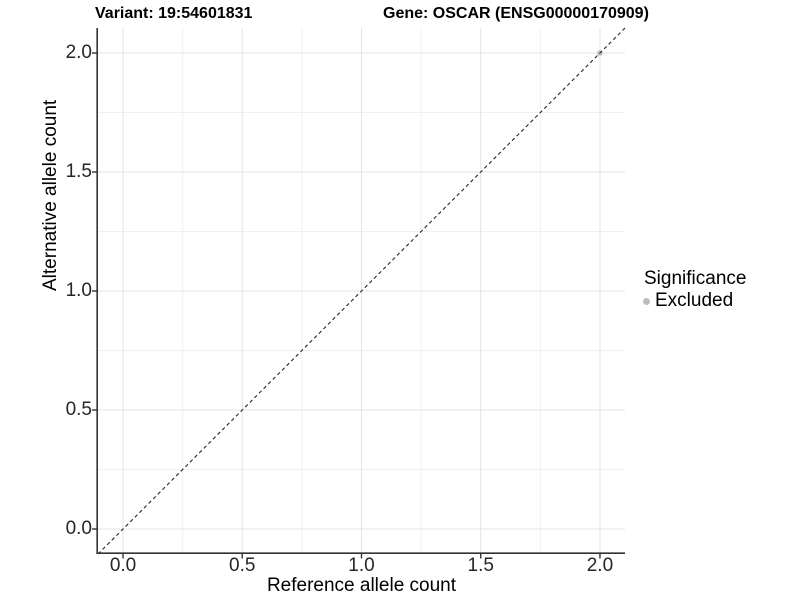  Describe the element at coordinates (78, 290) in the screenshot. I see `y-tick-label: 1.0` at that location.